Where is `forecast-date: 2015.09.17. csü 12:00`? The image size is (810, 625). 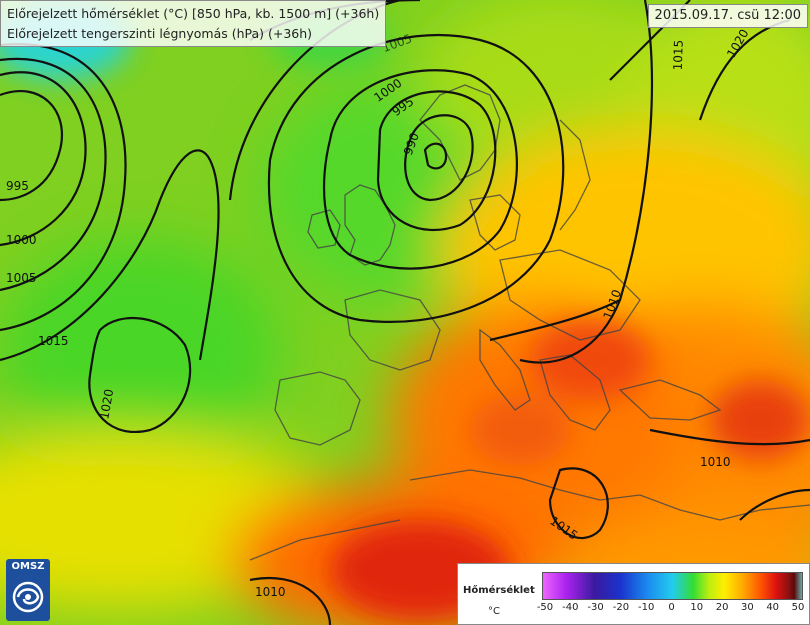 forecast-date: 2015.09.17. csü 12:00 is located at coordinates (727, 16).